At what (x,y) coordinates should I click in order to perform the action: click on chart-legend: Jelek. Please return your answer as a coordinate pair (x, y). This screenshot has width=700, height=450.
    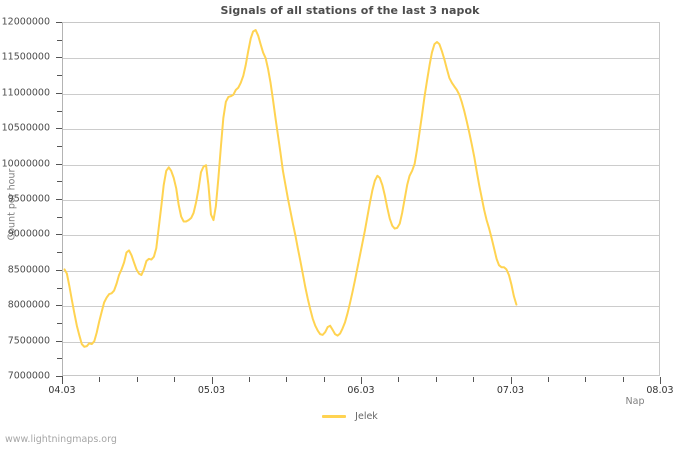
    Looking at the image, I should click on (350, 416).